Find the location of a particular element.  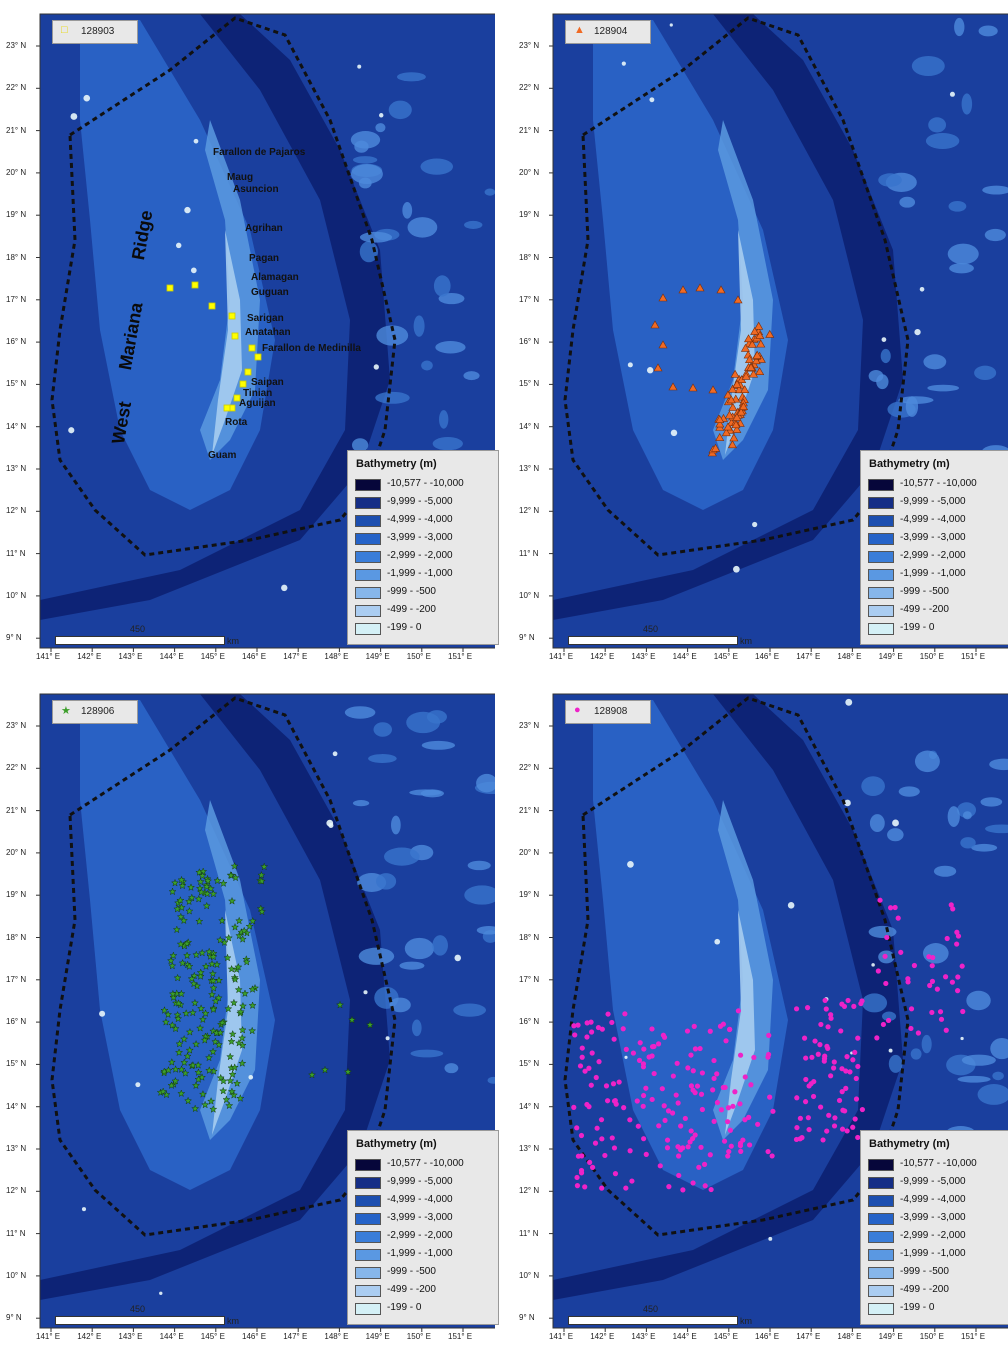

legend-label: -9,999 - -5,000 is located at coordinates (420, 501).